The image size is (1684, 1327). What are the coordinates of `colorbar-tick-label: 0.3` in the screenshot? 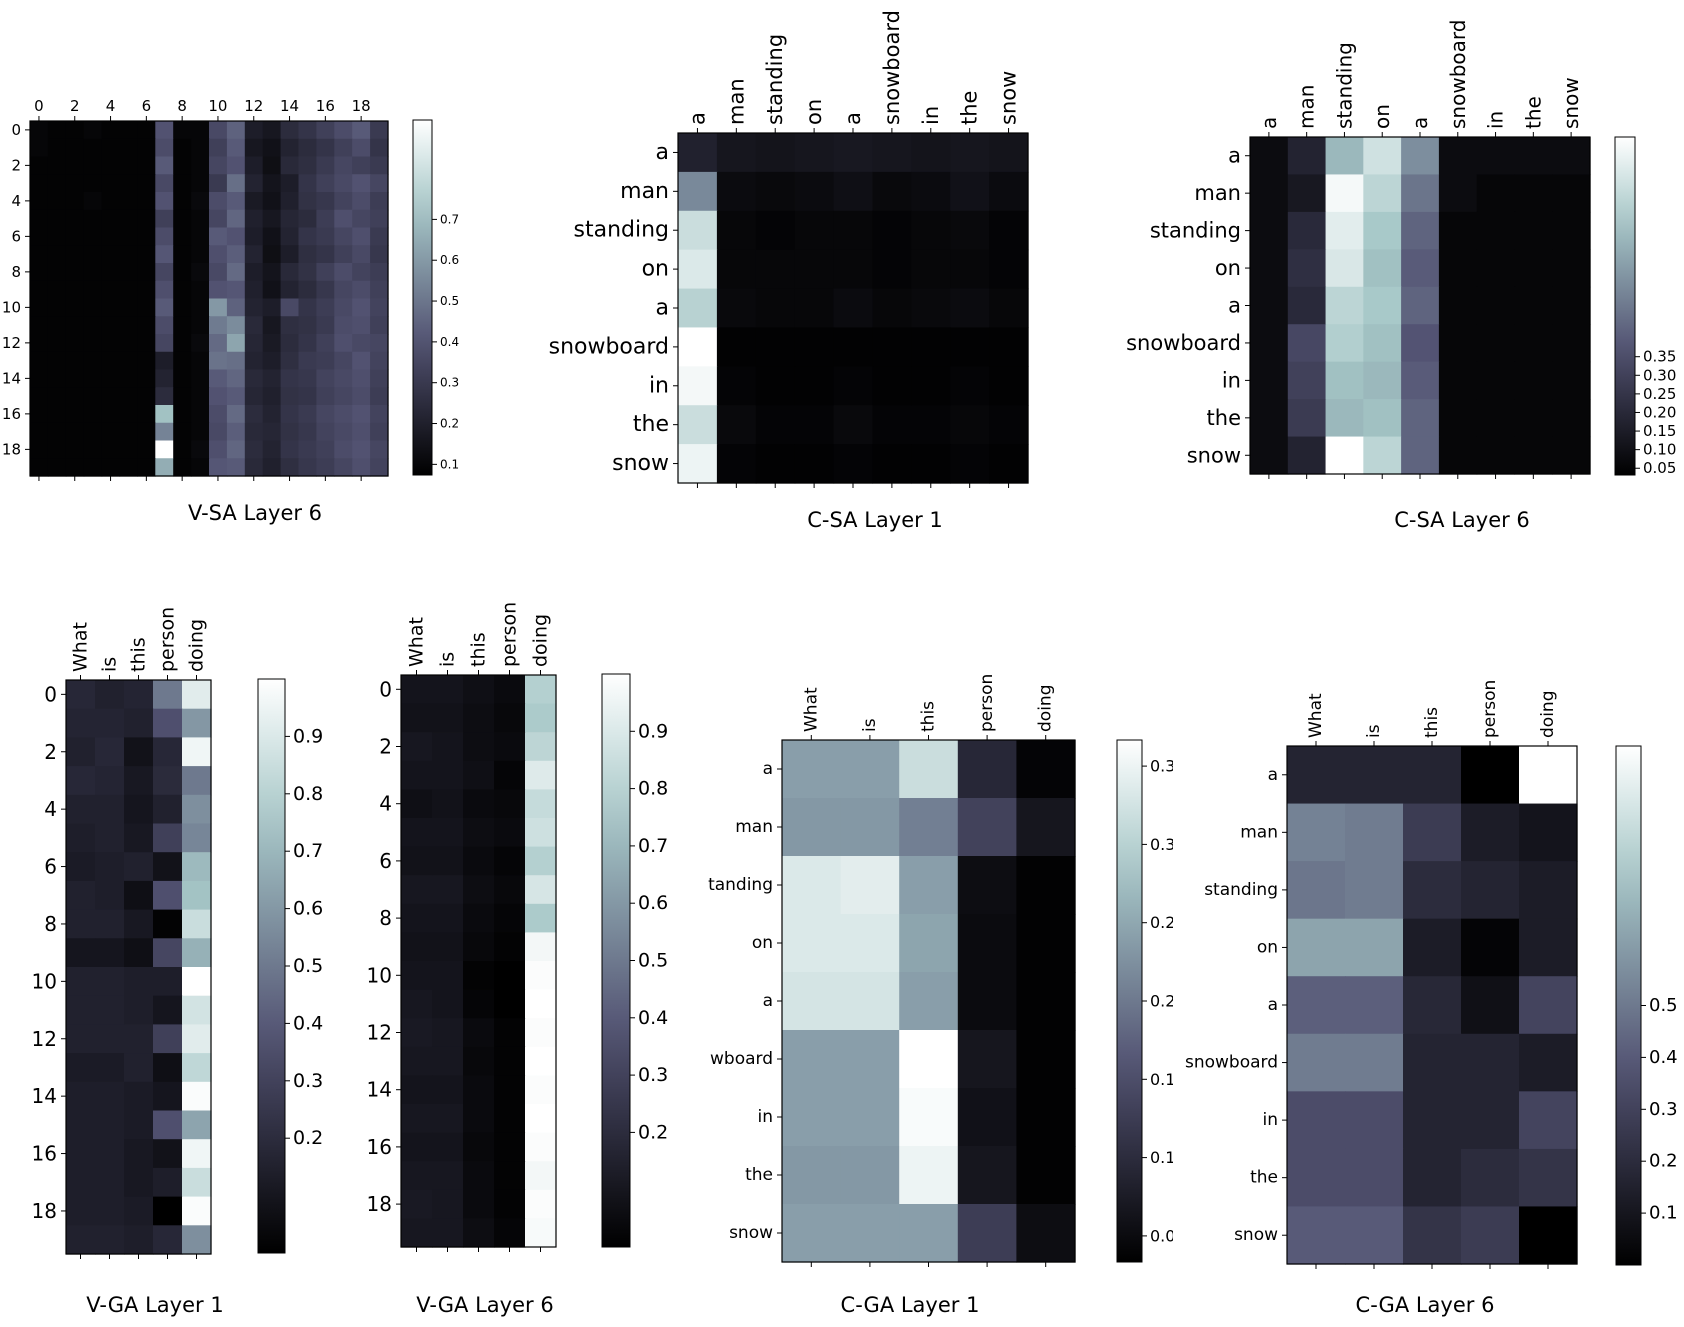 It's located at (308, 1081).